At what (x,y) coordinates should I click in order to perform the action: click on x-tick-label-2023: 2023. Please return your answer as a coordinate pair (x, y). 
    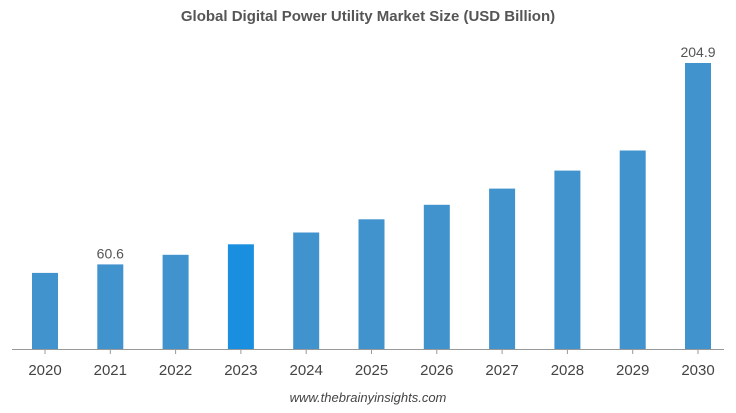
    Looking at the image, I should click on (240, 370).